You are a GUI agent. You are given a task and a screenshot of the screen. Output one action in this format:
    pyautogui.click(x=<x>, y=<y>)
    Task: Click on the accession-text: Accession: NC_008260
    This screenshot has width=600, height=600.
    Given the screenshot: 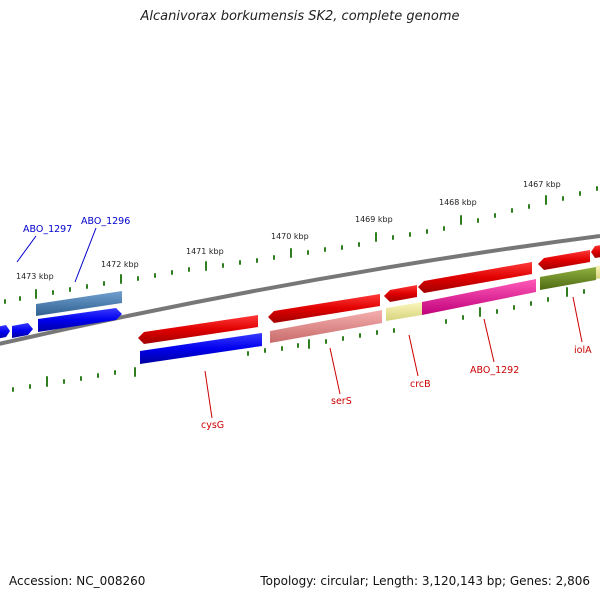 What is the action you would take?
    pyautogui.click(x=77, y=581)
    